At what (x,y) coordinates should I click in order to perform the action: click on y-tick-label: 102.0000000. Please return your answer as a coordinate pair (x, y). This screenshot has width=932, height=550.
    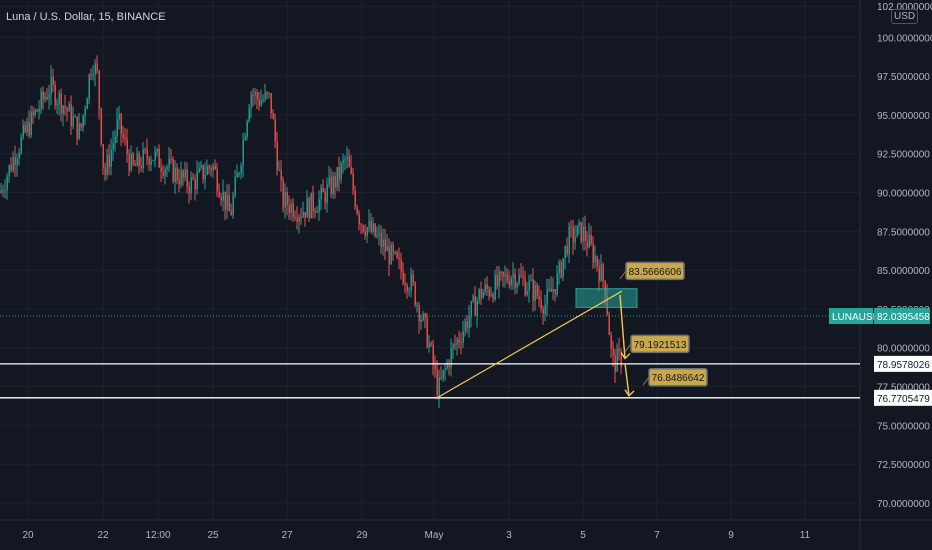
    Looking at the image, I should click on (904, 7).